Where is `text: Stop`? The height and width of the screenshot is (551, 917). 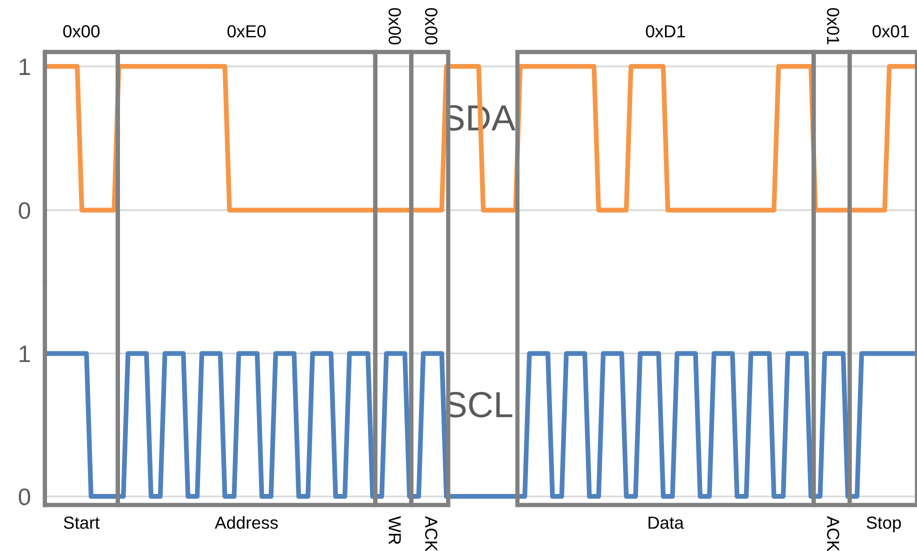 text: Stop is located at coordinates (883, 524).